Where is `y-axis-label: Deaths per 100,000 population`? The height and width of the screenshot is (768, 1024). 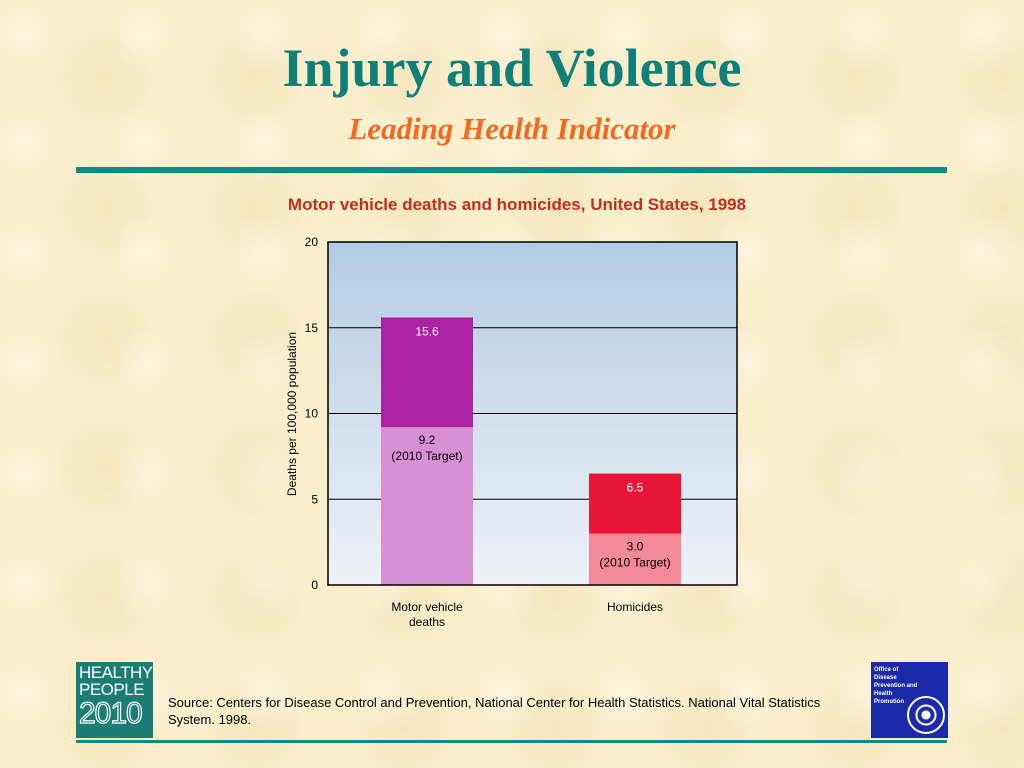
y-axis-label: Deaths per 100,000 population is located at coordinates (292, 414).